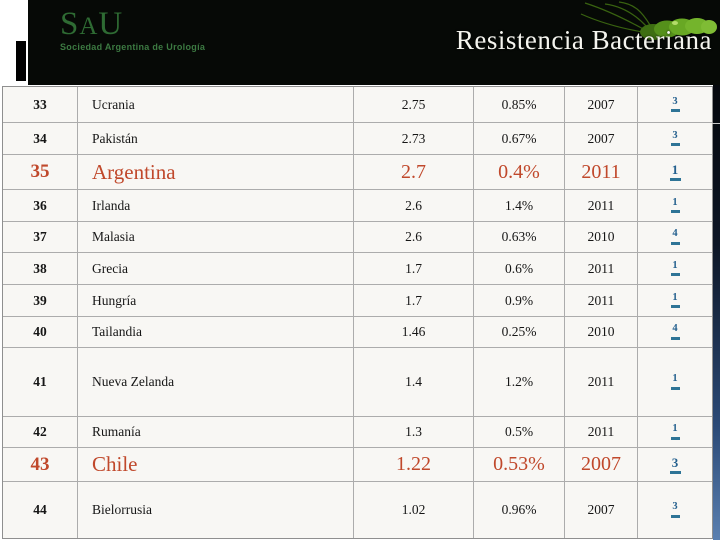  I want to click on row-number: 38, so click(40, 268).